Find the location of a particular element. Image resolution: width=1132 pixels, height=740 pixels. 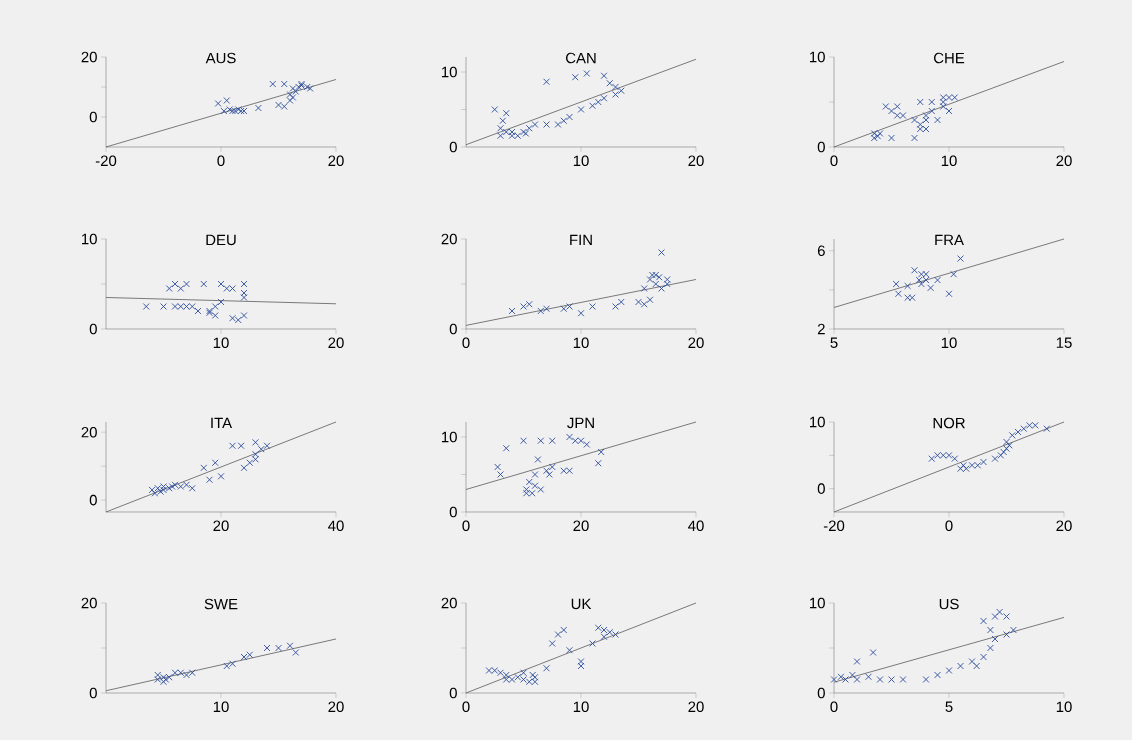

x-tick-label: 15 is located at coordinates (1064, 342).